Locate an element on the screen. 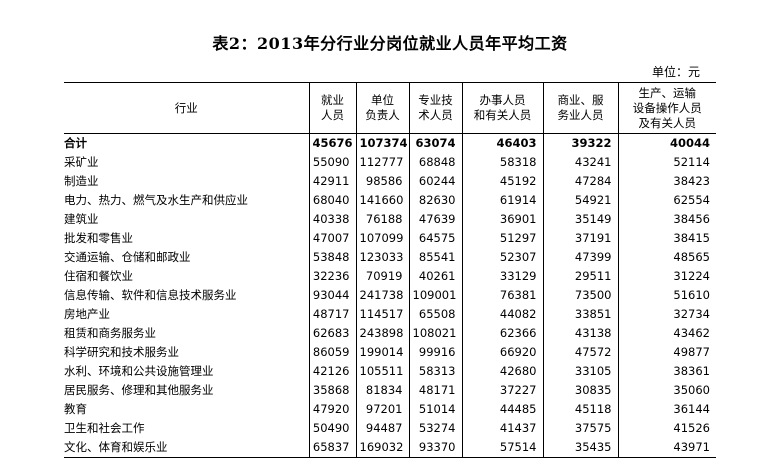 This screenshot has width=780, height=467. wage-cell: 49877 is located at coordinates (666, 352).